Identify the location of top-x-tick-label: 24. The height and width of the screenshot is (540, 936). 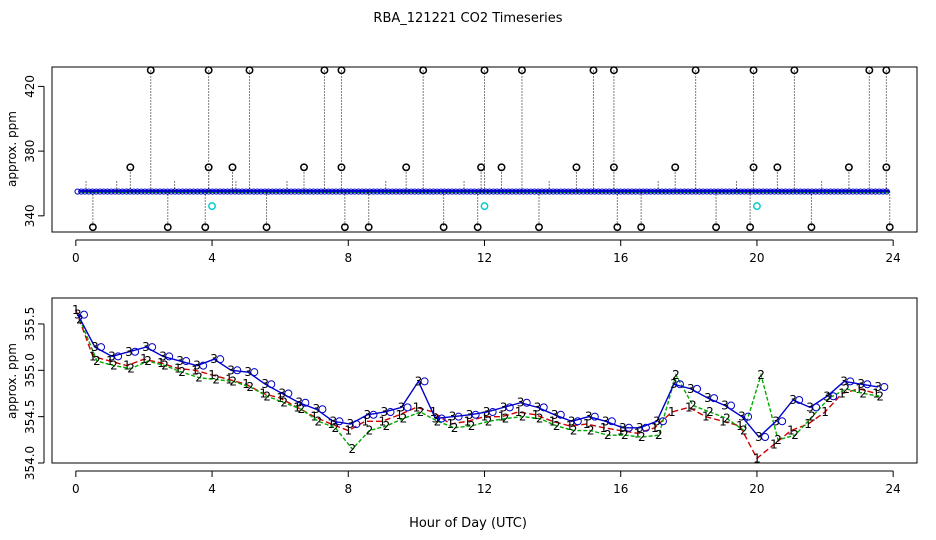
(893, 258).